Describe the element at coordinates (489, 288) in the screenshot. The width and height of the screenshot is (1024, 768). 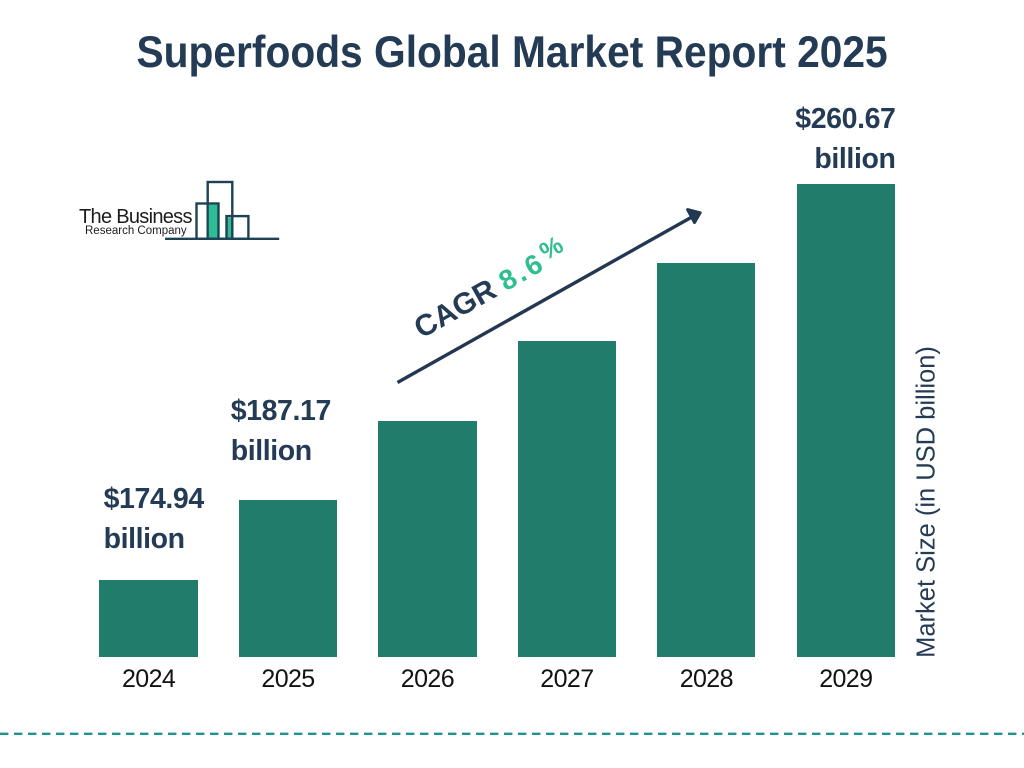
I see `svg-text: CAGR 8.6%` at that location.